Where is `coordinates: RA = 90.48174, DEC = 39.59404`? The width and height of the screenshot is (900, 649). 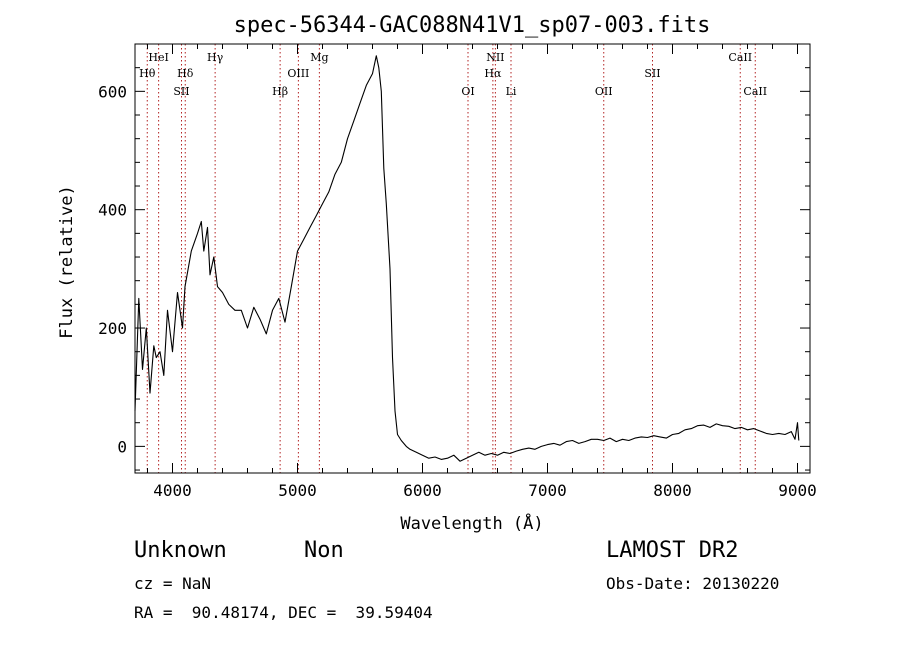
coordinates: RA = 90.48174, DEC = 39.59404 is located at coordinates (283, 612).